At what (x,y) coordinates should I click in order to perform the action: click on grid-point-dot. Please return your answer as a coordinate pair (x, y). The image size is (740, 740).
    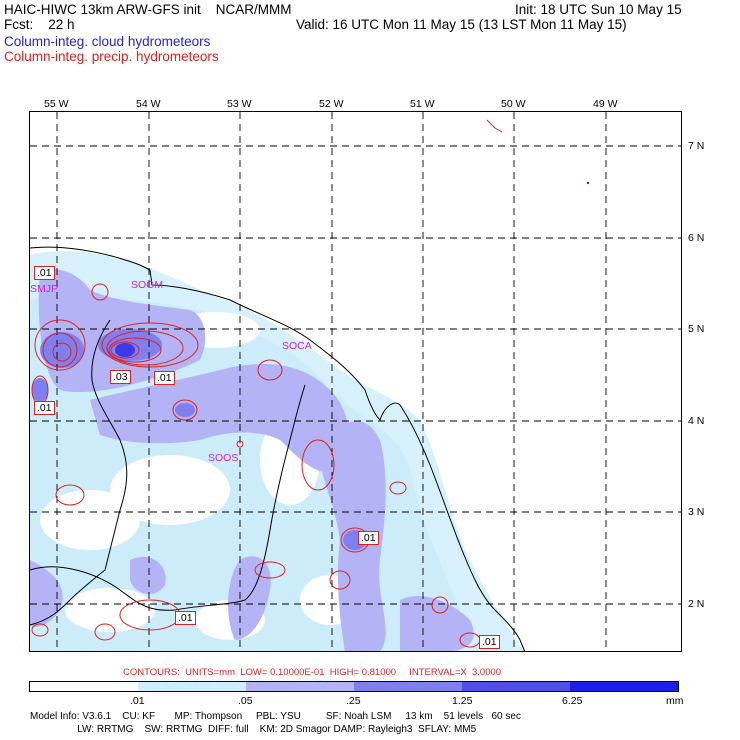
    Looking at the image, I should click on (588, 183).